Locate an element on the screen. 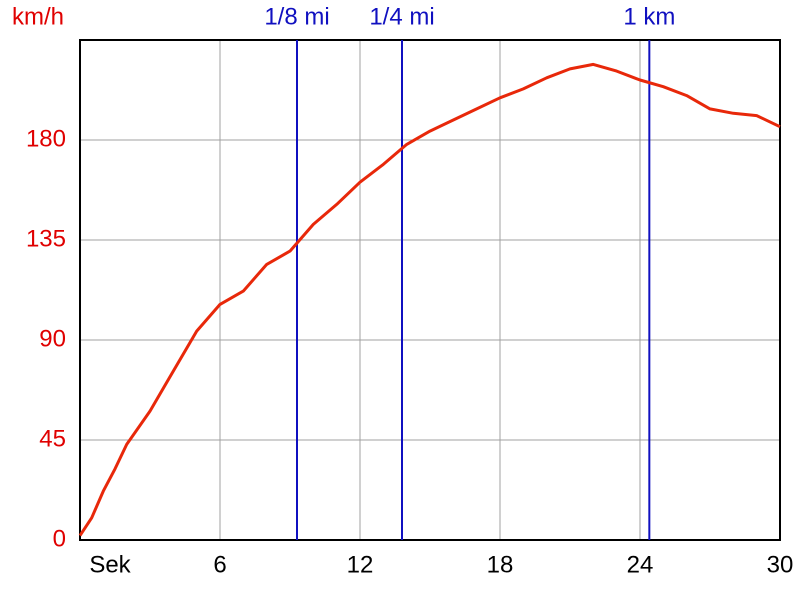 The width and height of the screenshot is (800, 600). x-tick-label: 6 is located at coordinates (219, 564).